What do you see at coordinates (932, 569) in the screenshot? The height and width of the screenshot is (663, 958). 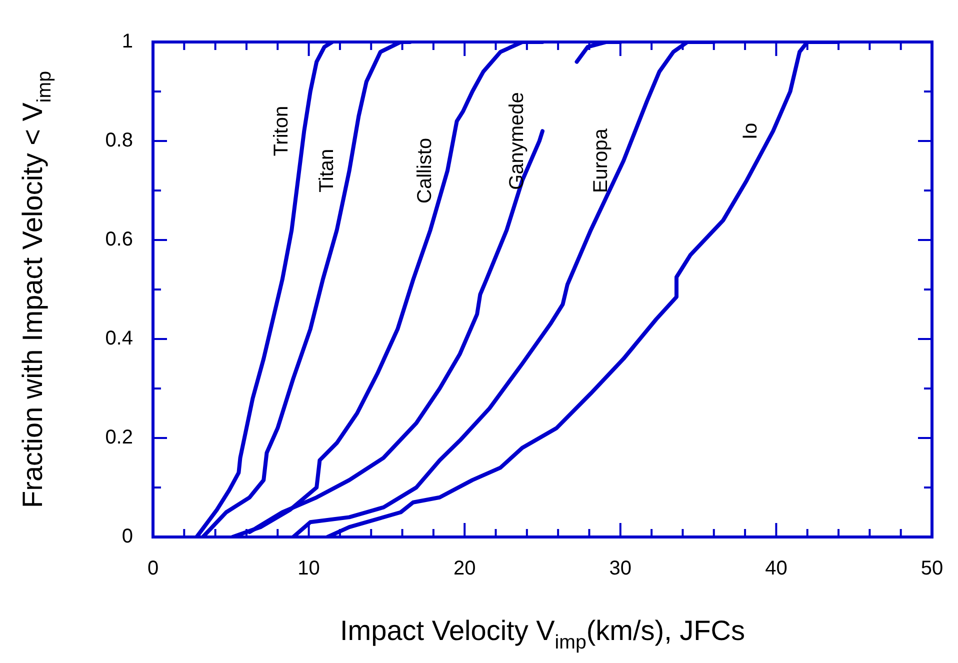 I see `x-tick-label: 50` at bounding box center [932, 569].